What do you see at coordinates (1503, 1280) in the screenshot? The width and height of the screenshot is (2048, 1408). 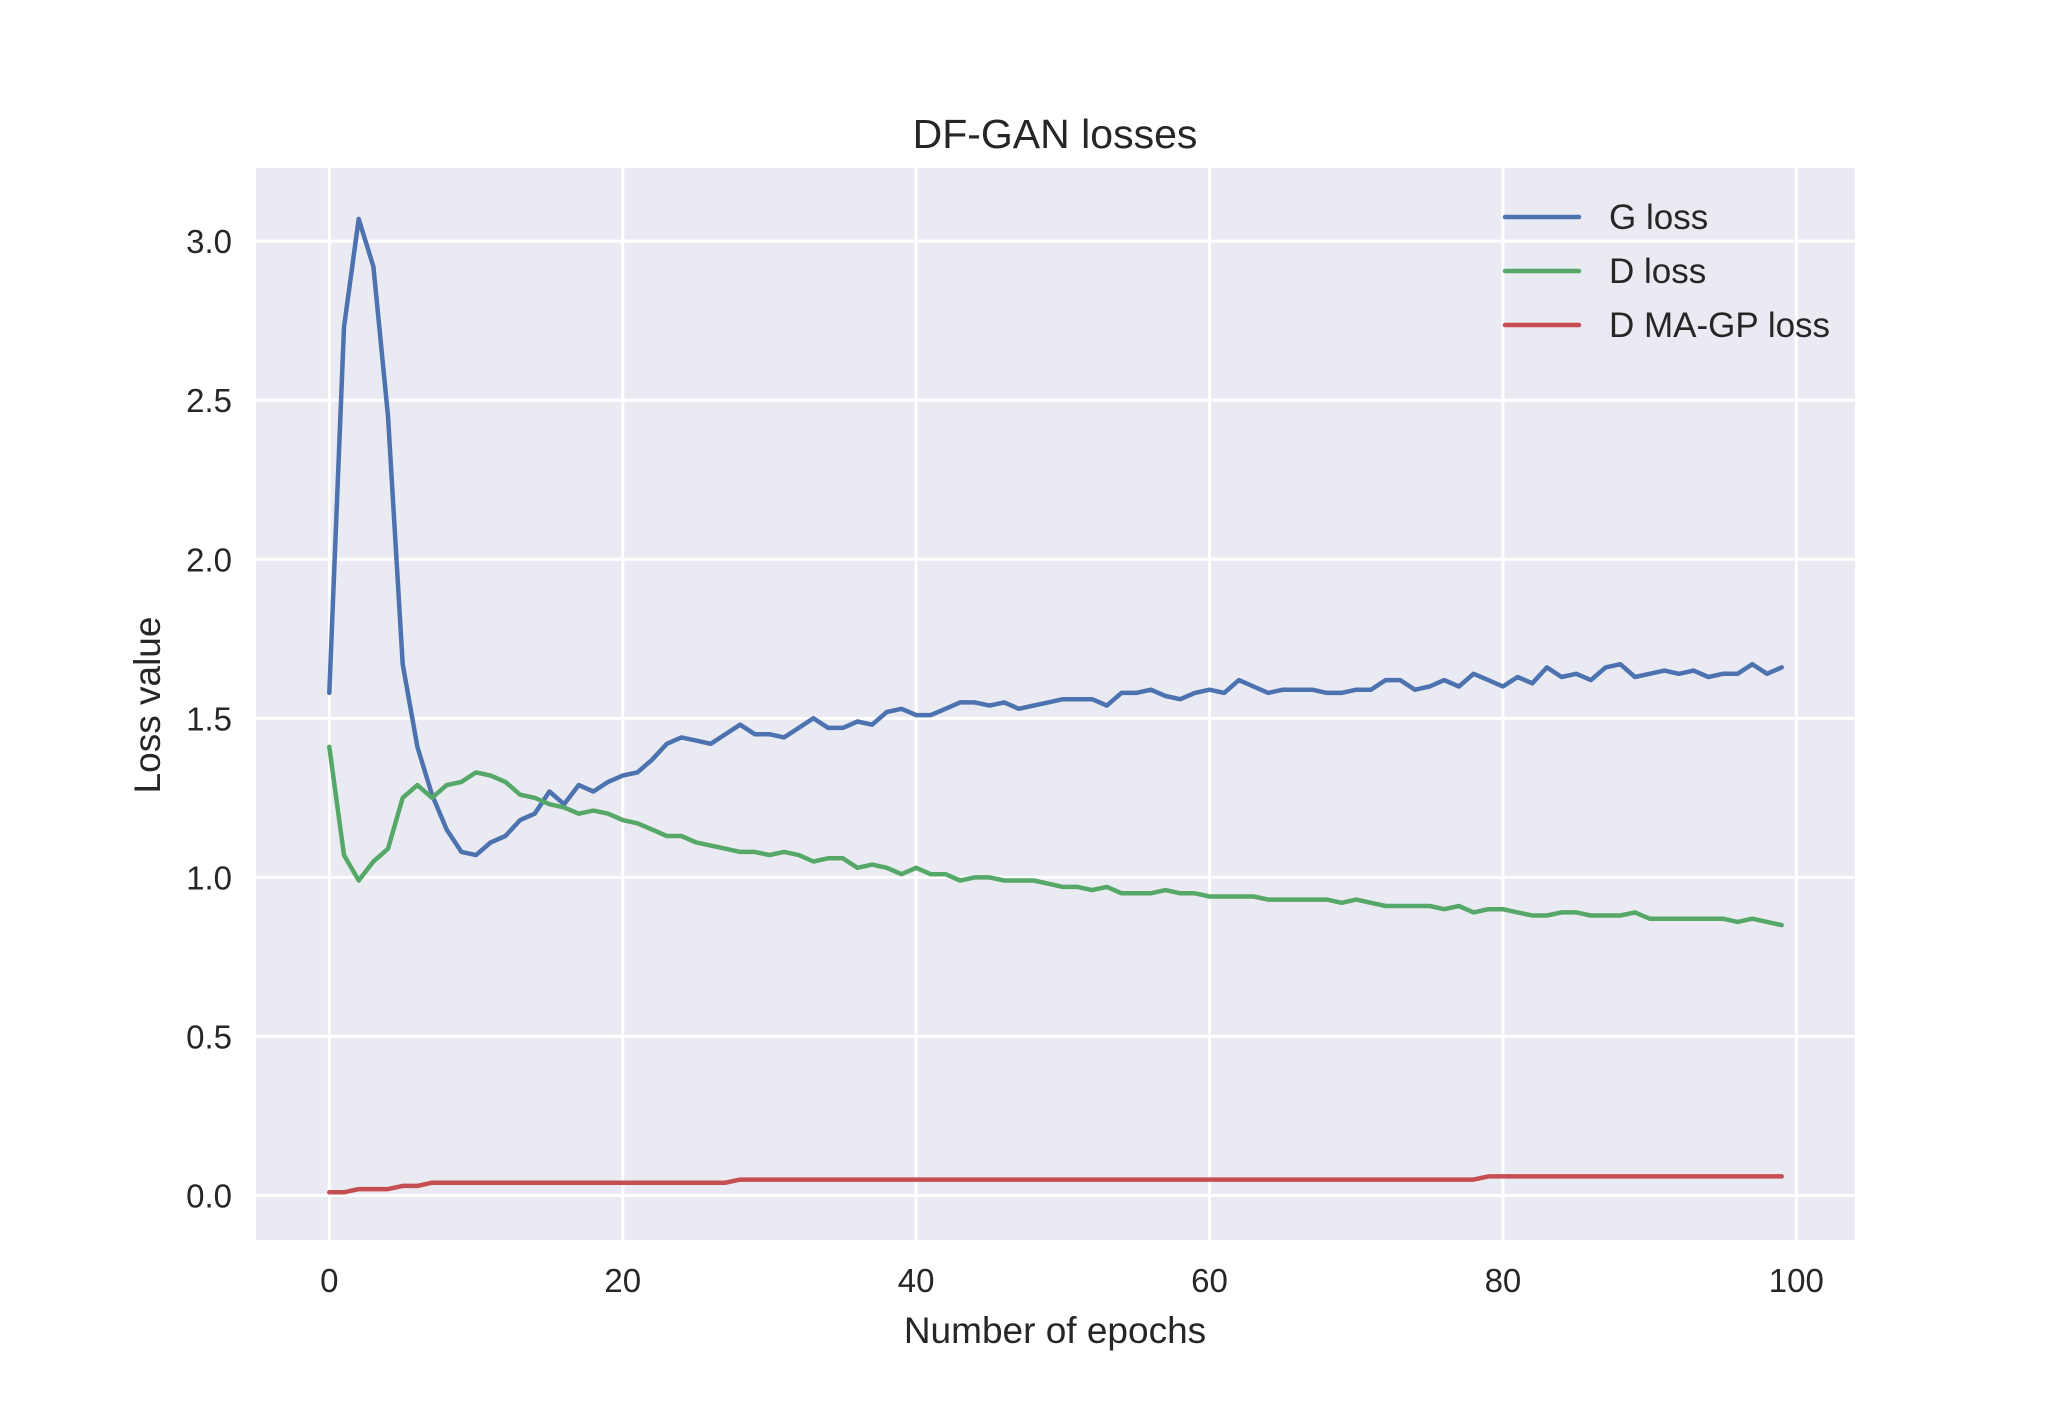 I see `x-tick-label: 80` at bounding box center [1503, 1280].